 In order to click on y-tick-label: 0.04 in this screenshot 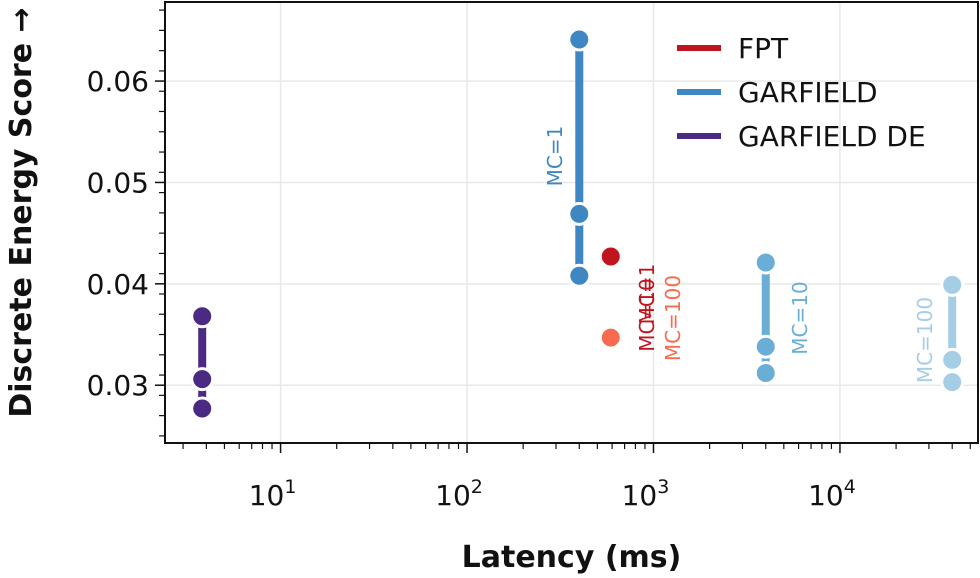, I will do `click(118, 284)`.